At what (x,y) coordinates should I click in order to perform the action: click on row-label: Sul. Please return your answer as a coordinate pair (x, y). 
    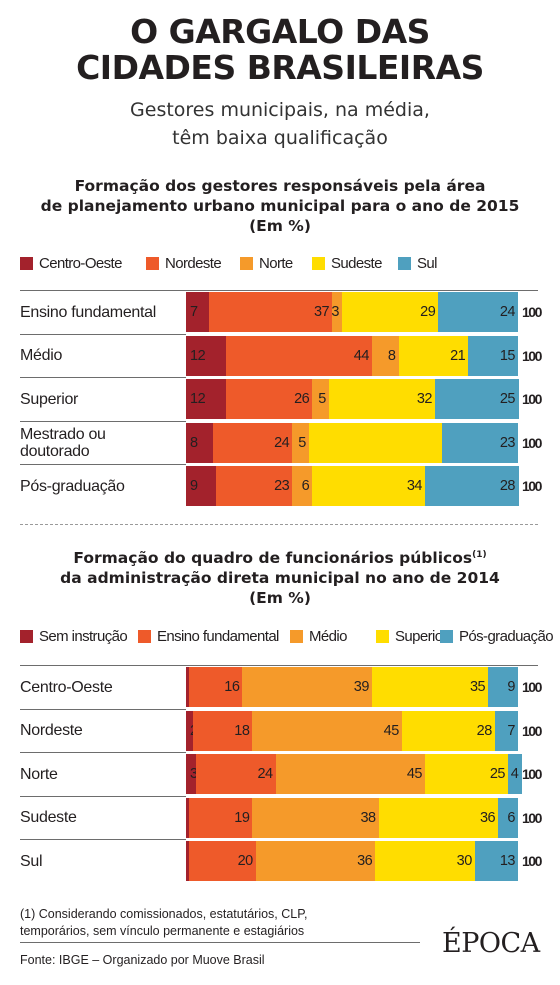
    Looking at the image, I should click on (31, 861).